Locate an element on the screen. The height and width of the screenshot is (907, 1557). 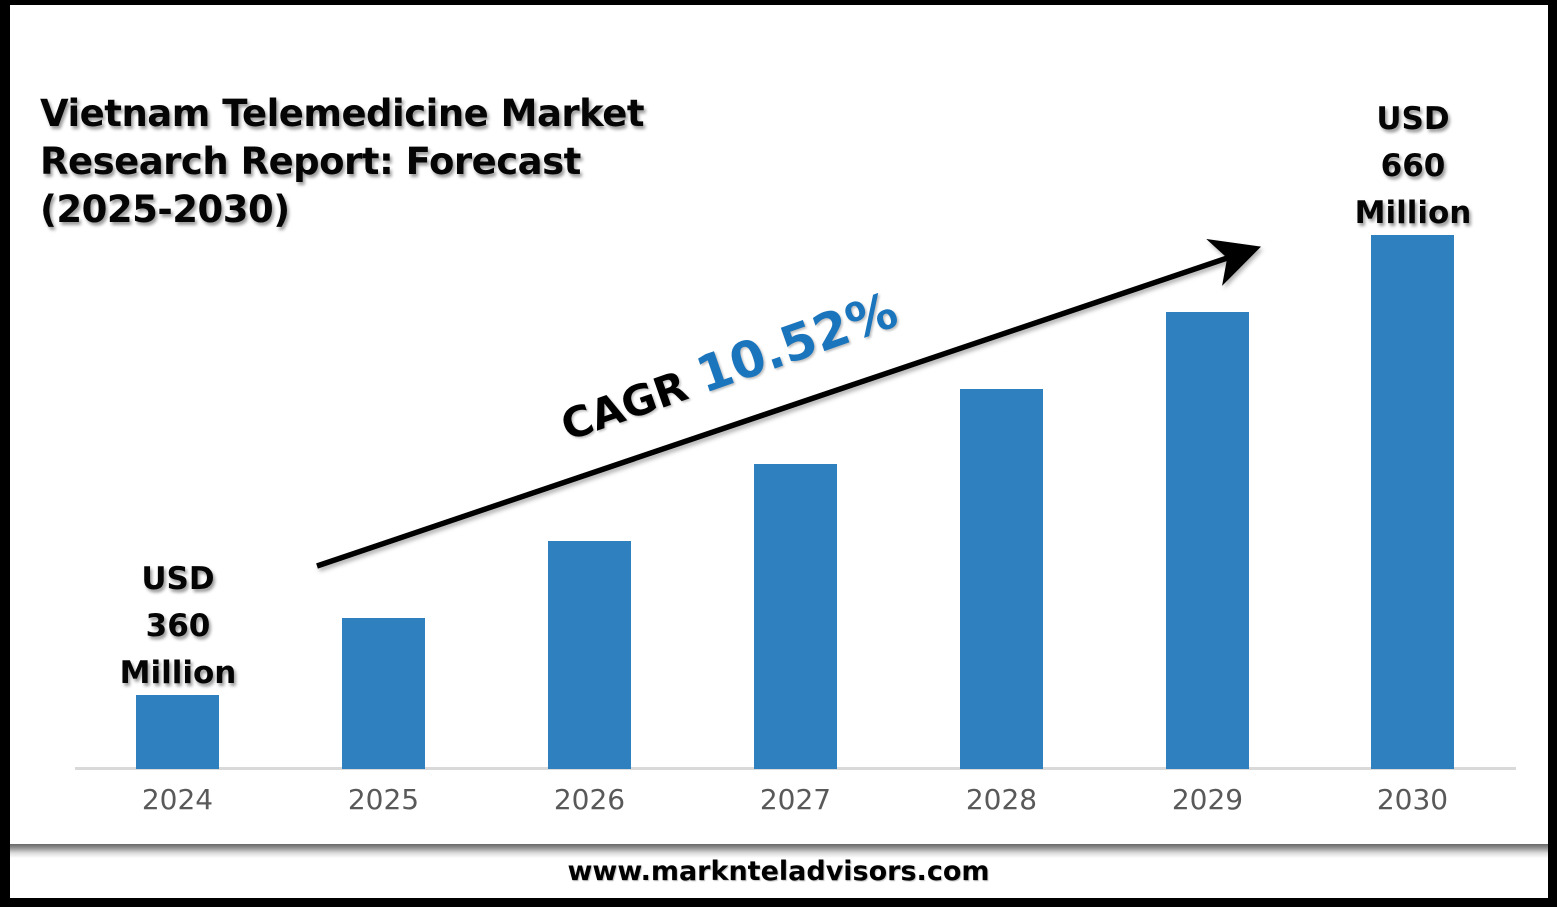
bar-2029 is located at coordinates (1207, 540).